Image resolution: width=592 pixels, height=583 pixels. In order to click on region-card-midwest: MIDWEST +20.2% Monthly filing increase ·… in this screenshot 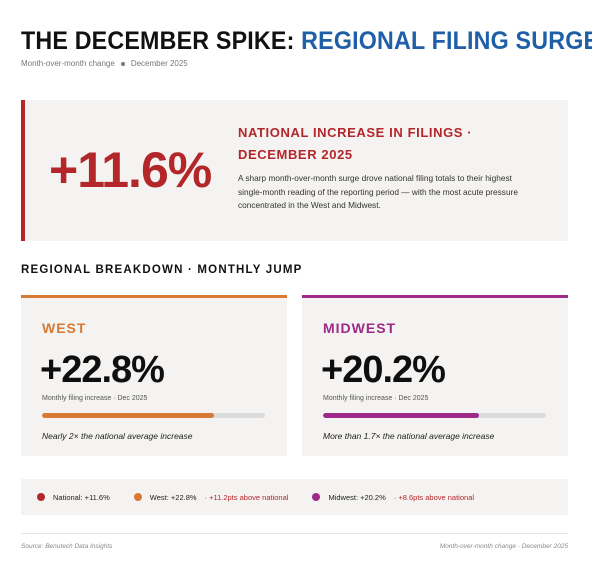, I will do `click(435, 375)`.